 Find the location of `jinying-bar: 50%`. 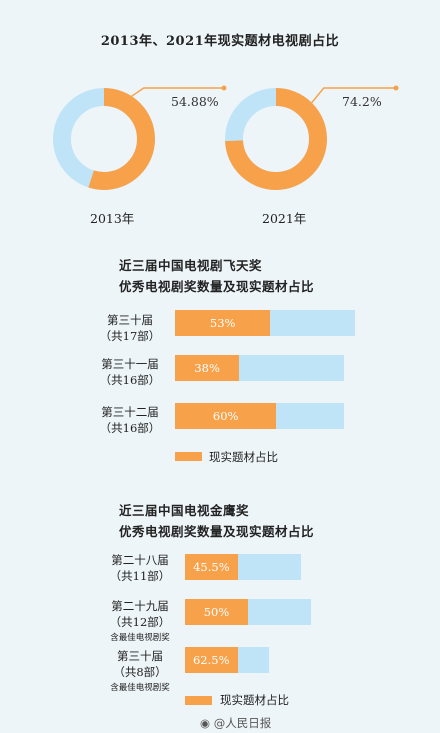

jinying-bar: 50% is located at coordinates (248, 612).